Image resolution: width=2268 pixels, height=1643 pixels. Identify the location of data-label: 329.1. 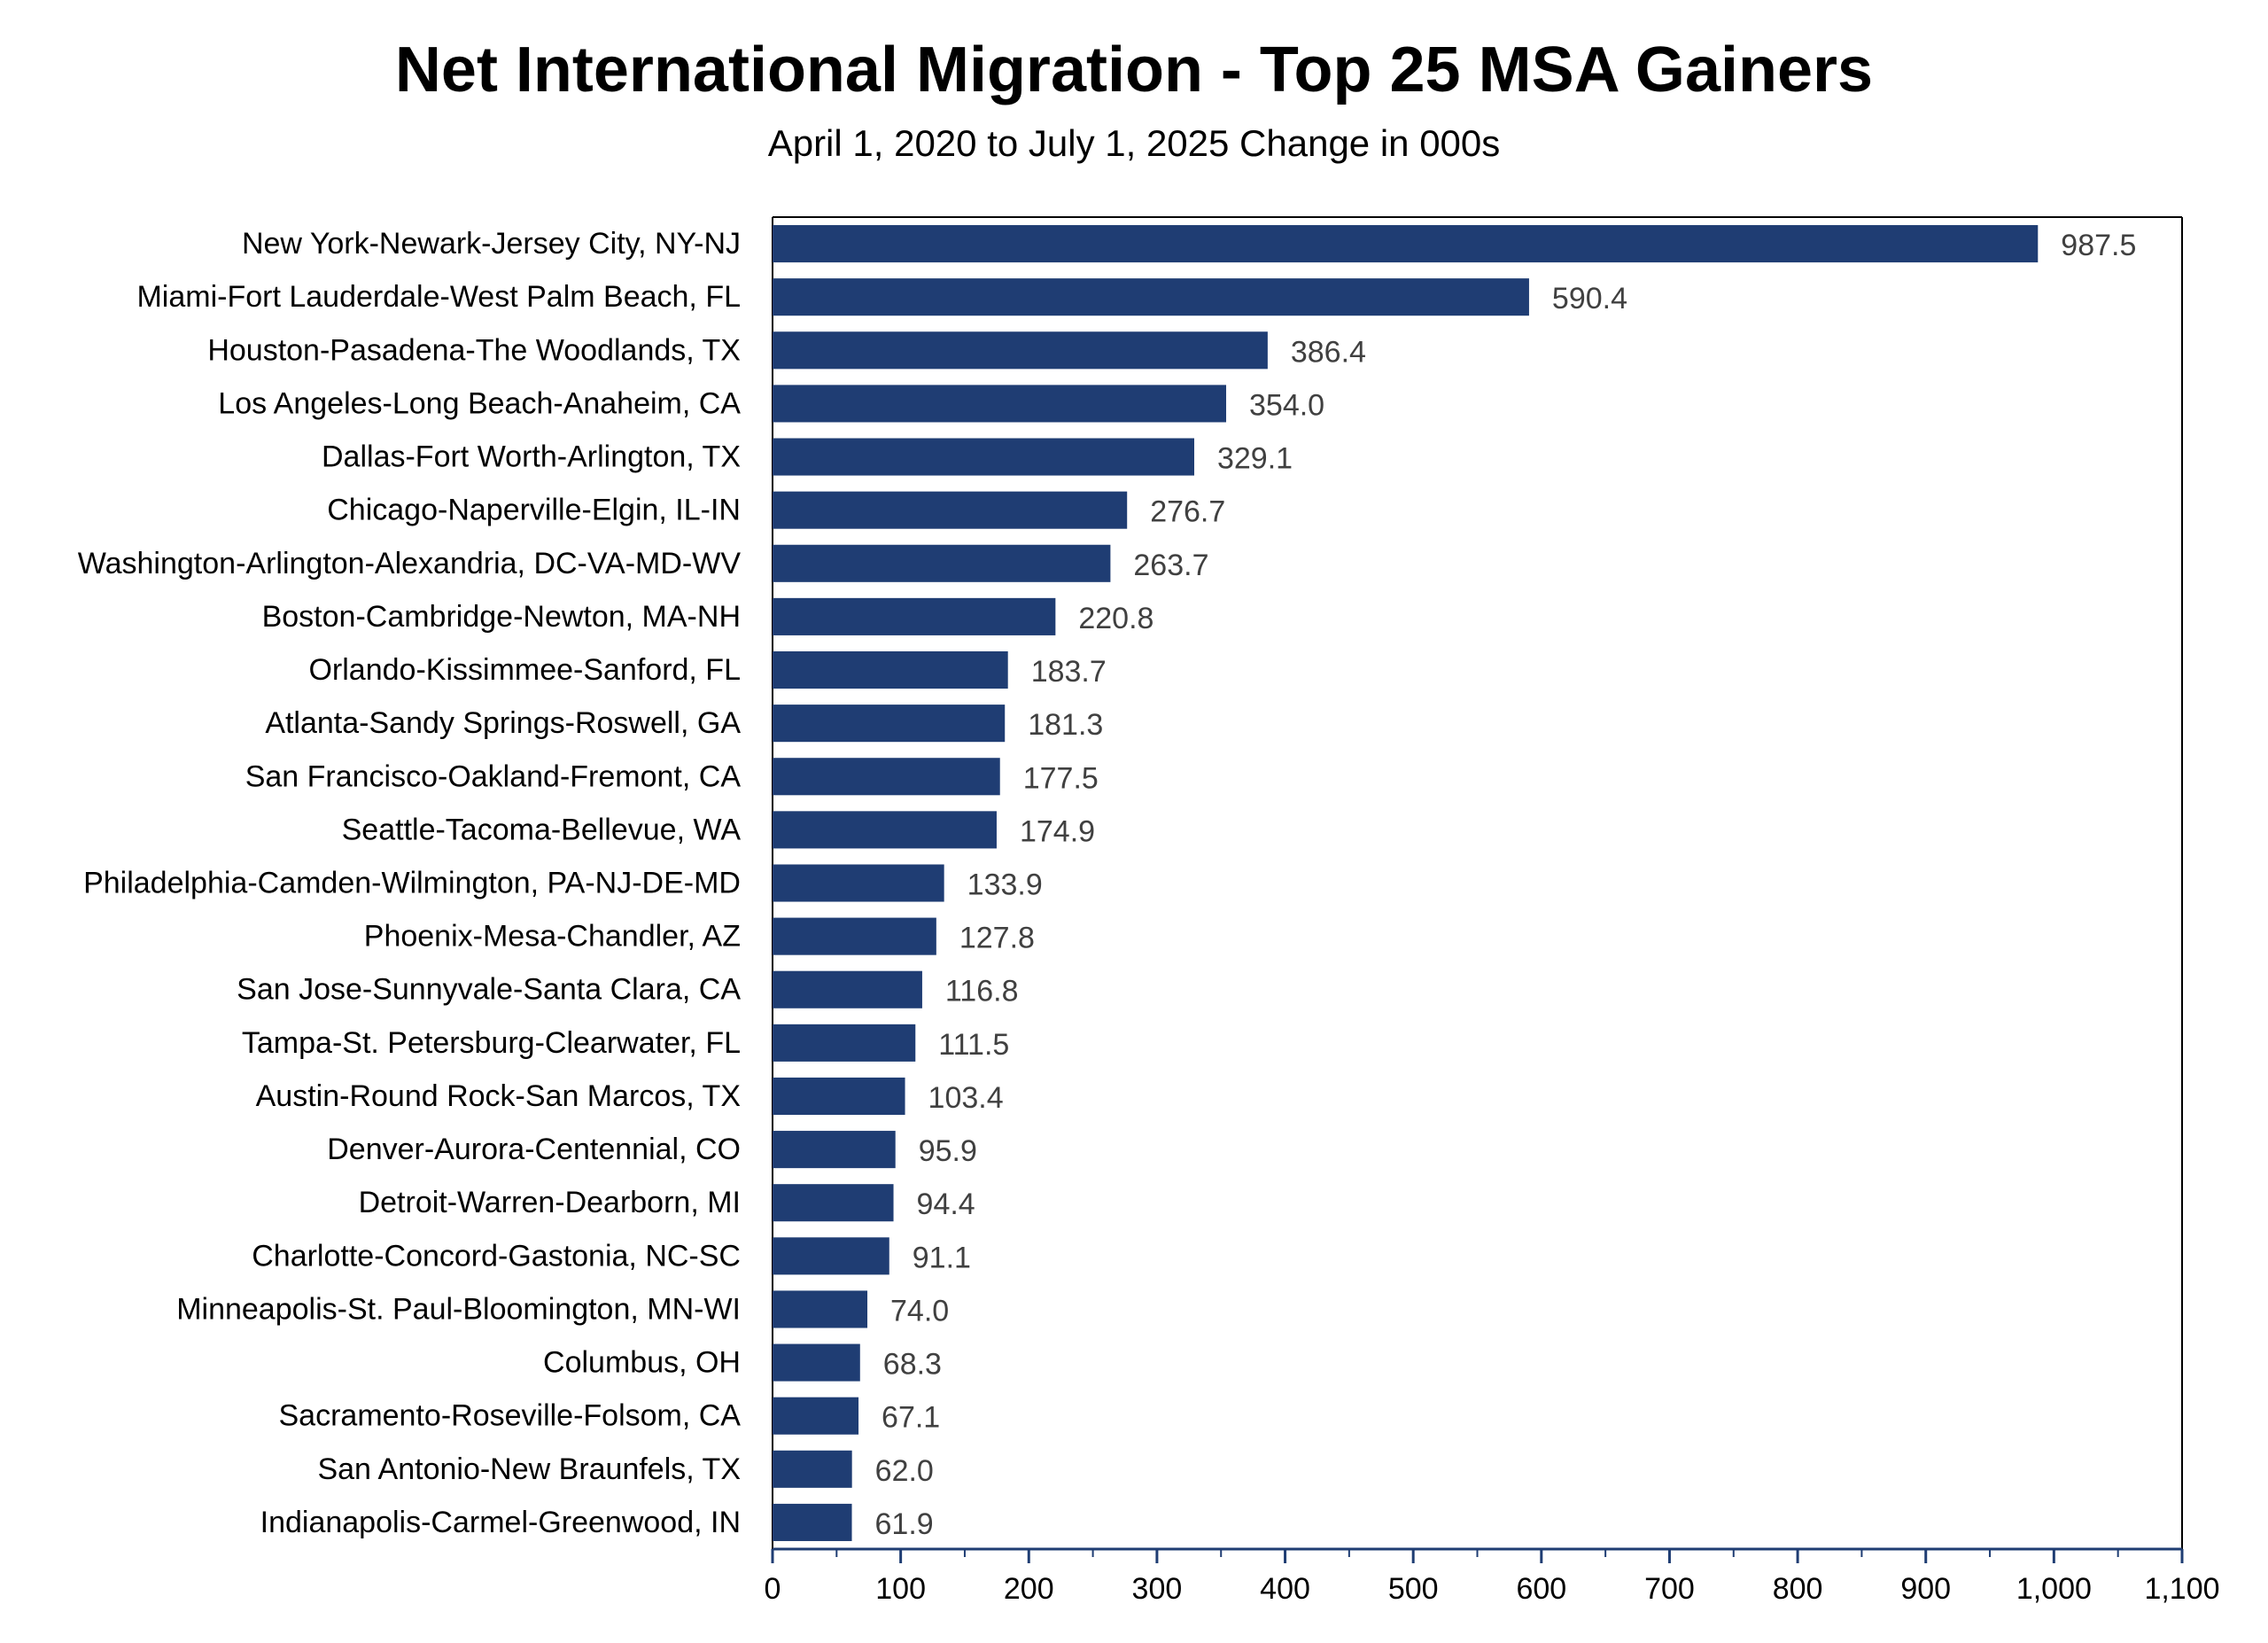
(1255, 459).